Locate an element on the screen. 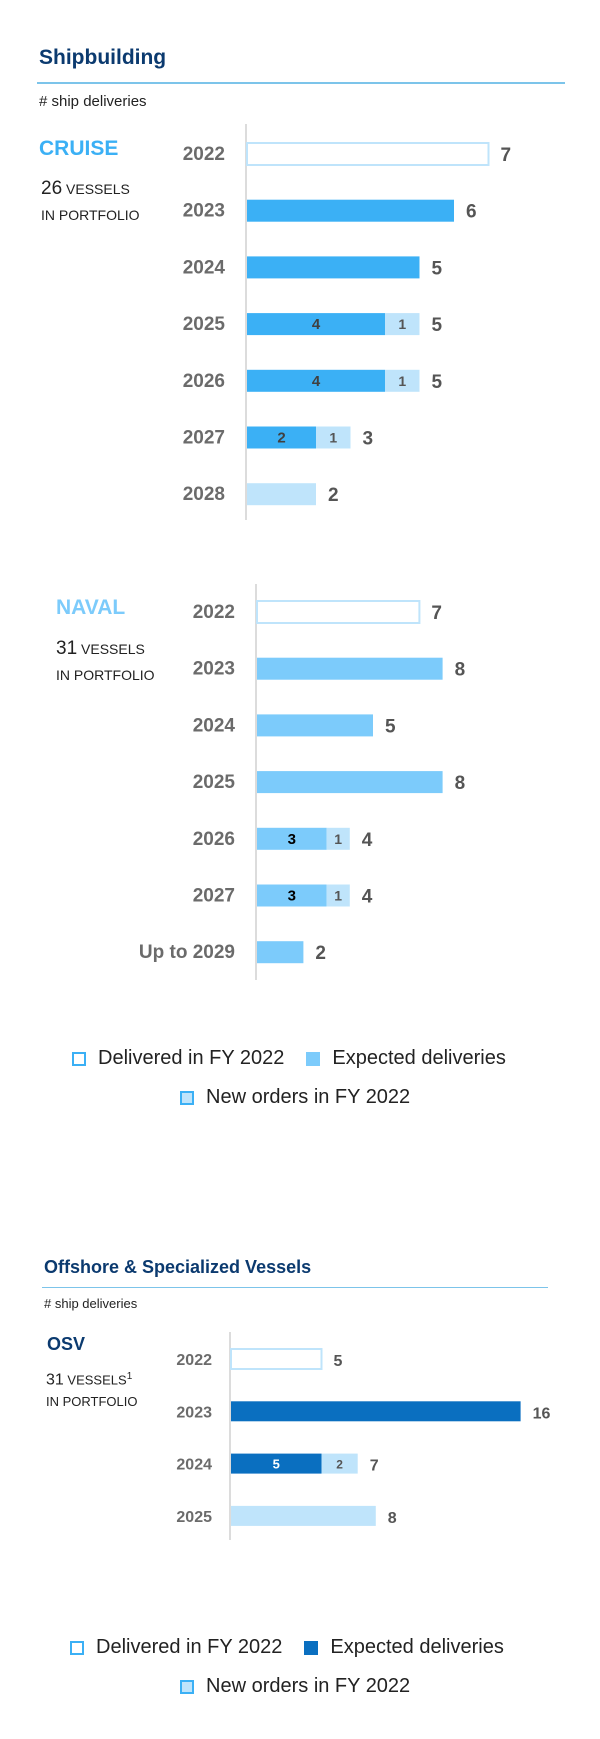 The height and width of the screenshot is (1739, 600). legend2-delivered-label: Delivered in FY 2022 is located at coordinates (189, 1647).